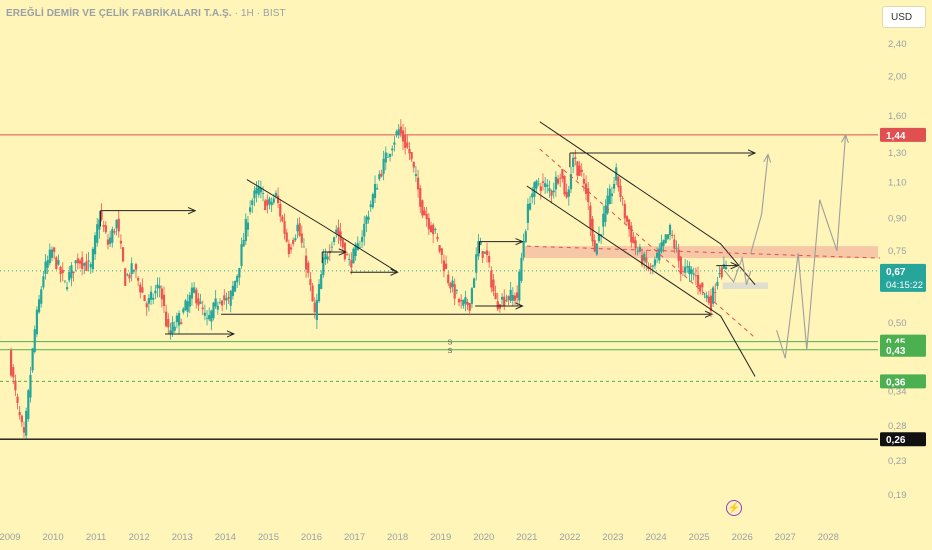 The width and height of the screenshot is (932, 550). Describe the element at coordinates (734, 508) in the screenshot. I see `lightning-icon: ⚡` at that location.